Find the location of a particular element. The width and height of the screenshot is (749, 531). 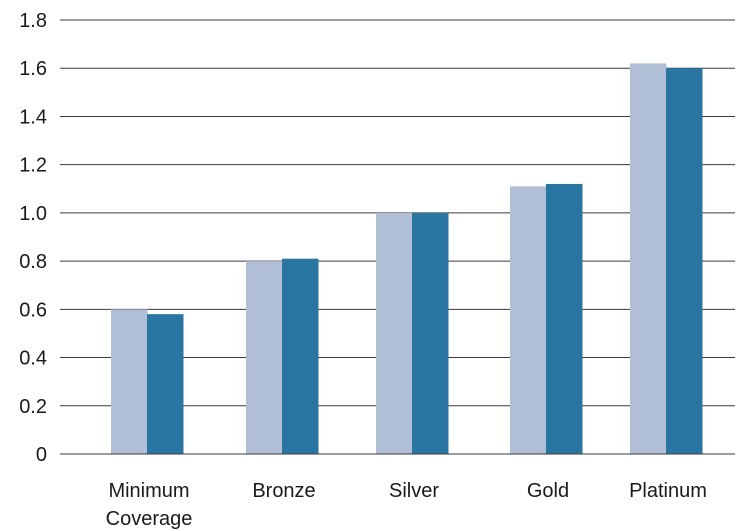

y-tick-label: 1.2 is located at coordinates (33, 166).